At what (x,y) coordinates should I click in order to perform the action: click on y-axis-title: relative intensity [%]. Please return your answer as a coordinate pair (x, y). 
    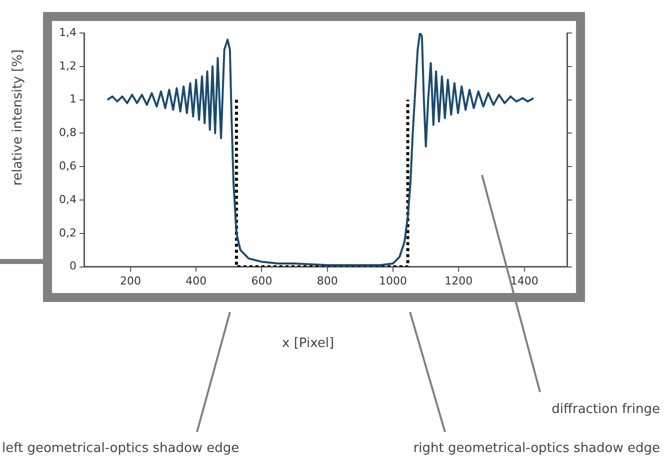
    Looking at the image, I should click on (18, 118).